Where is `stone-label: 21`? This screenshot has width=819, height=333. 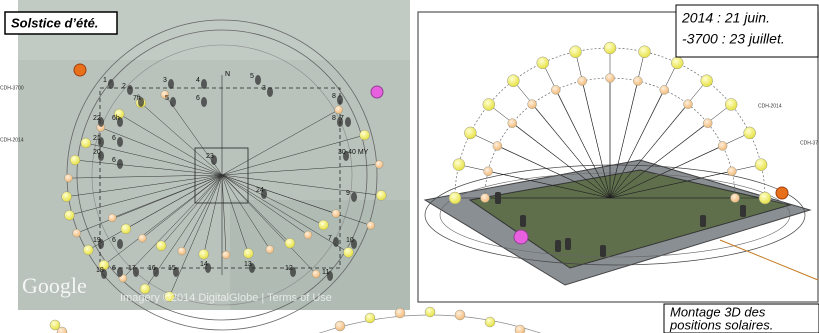 stone-label: 21 is located at coordinates (97, 138).